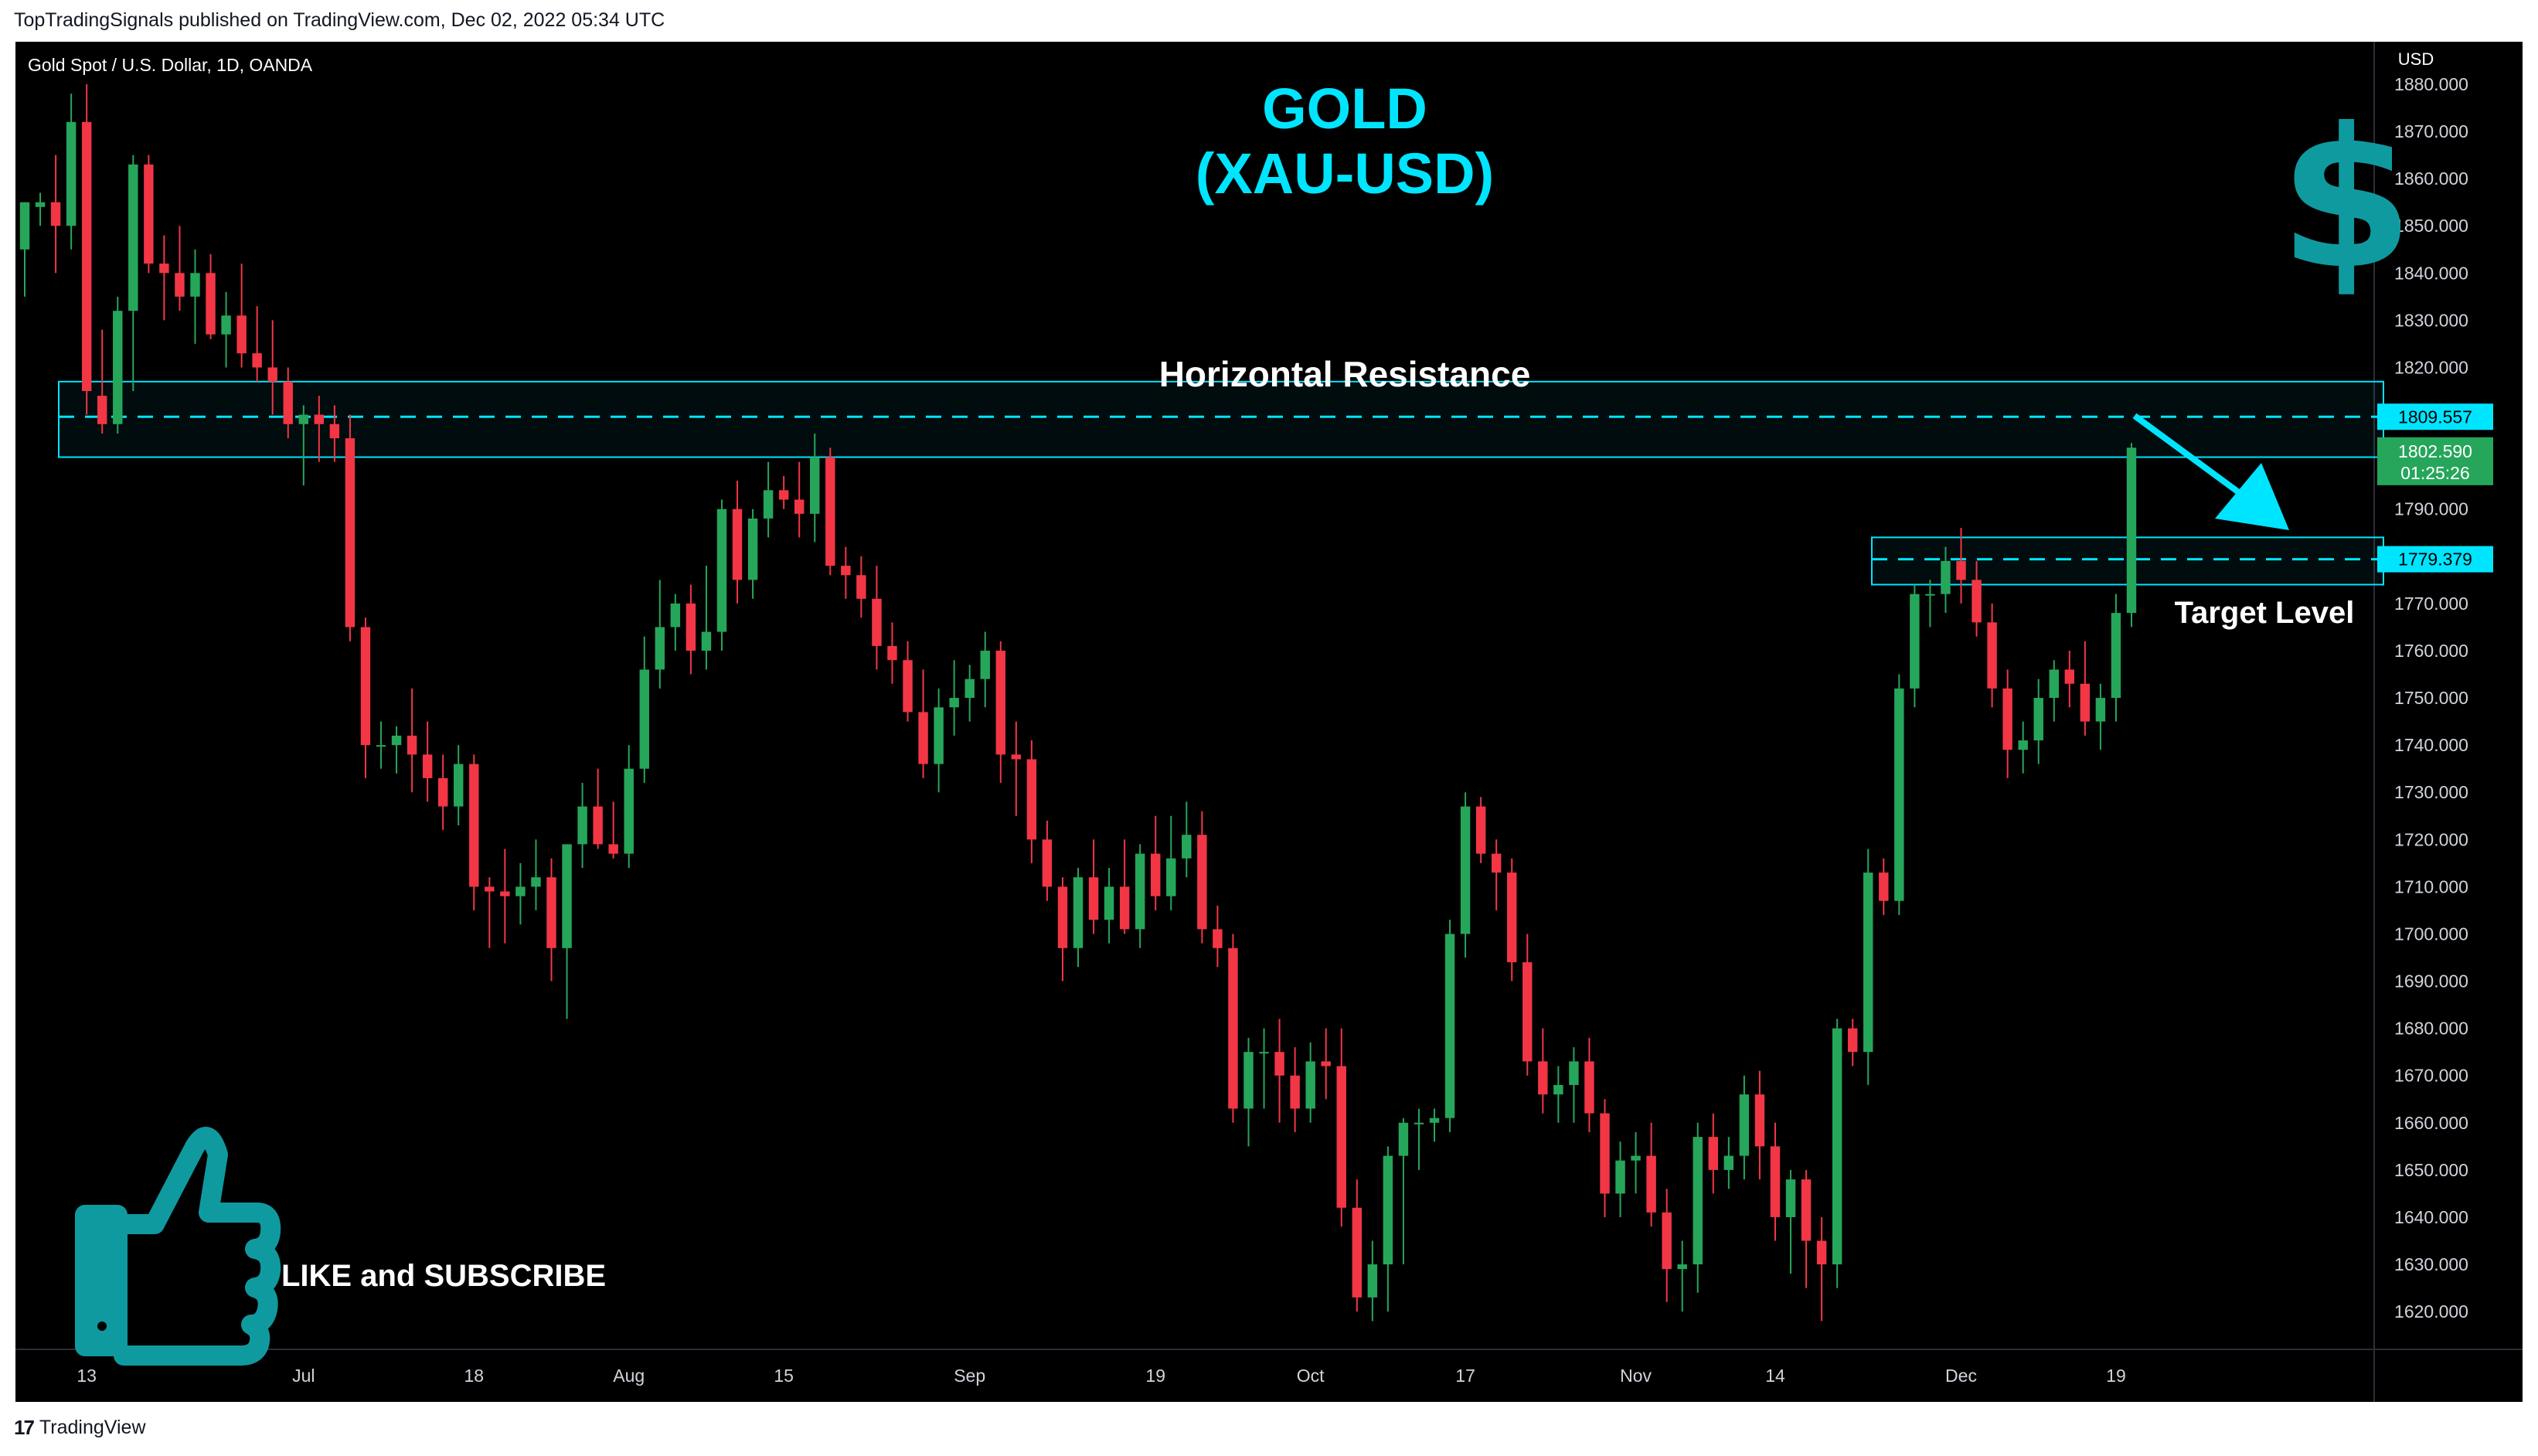 This screenshot has width=2538, height=1456. Describe the element at coordinates (25, 1428) in the screenshot. I see `tradingview-logo-icon: 17` at that location.